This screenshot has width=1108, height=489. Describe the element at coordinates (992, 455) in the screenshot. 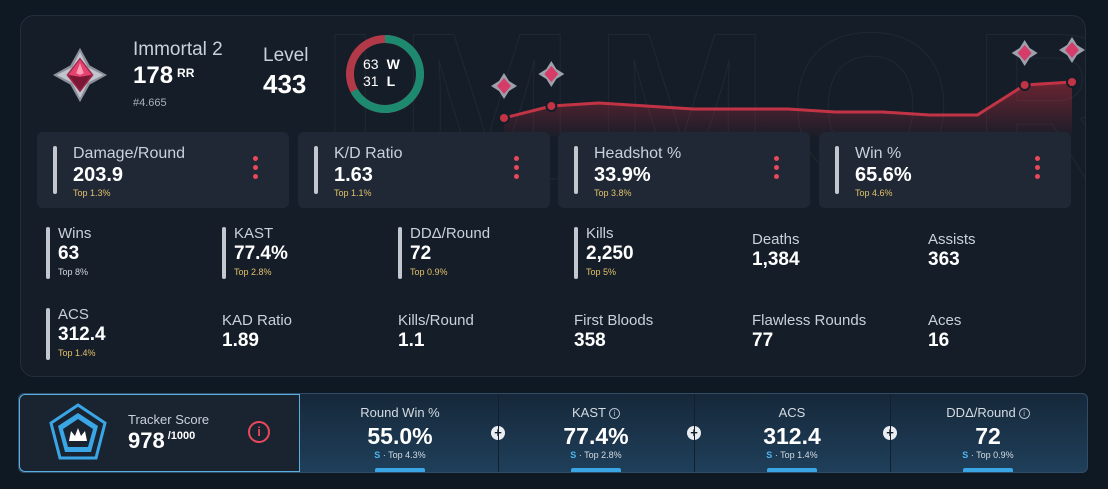

I see `percentile-text: · Top 0.9%` at that location.